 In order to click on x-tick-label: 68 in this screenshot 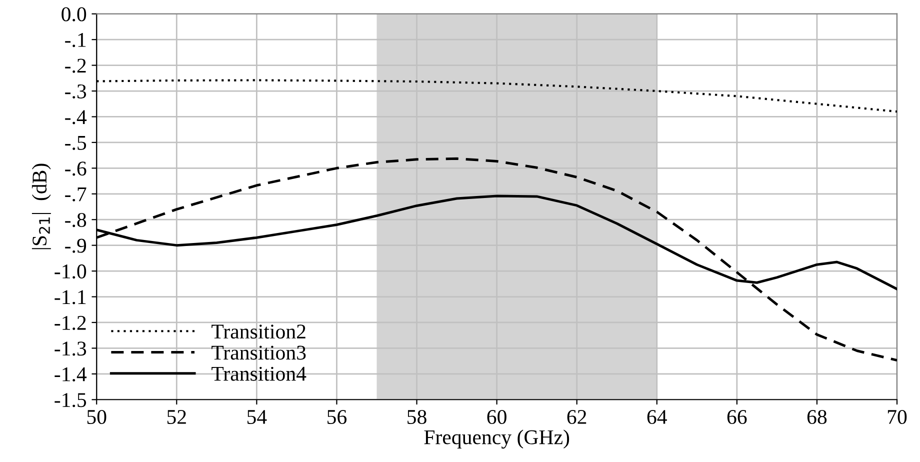, I will do `click(817, 417)`.